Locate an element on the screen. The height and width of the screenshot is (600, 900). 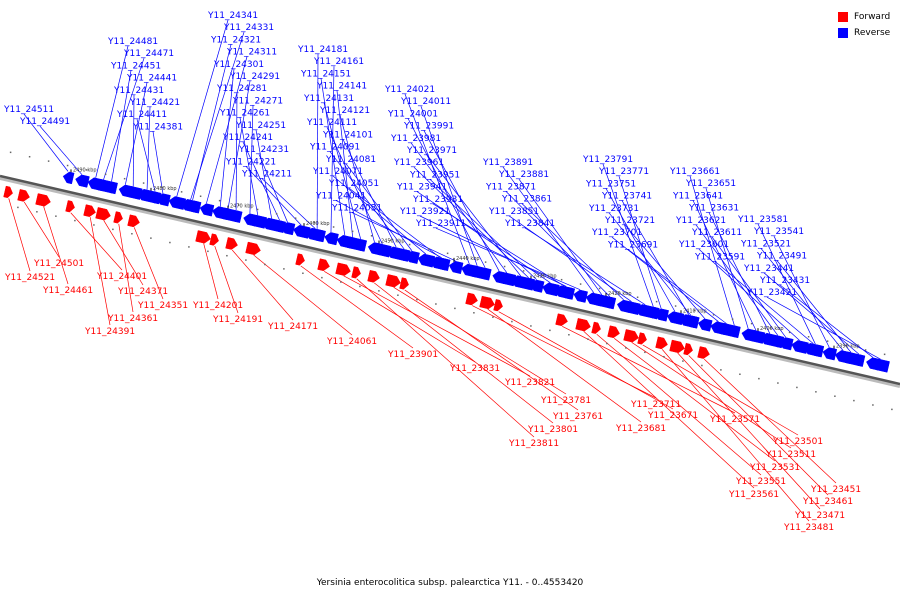
reverse-gene-label: Y11_23741 is located at coordinates (626, 197).